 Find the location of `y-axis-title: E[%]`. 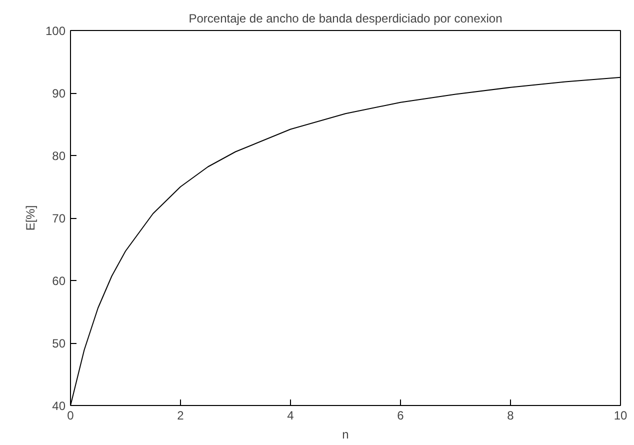

y-axis-title: E[%] is located at coordinates (30, 218).